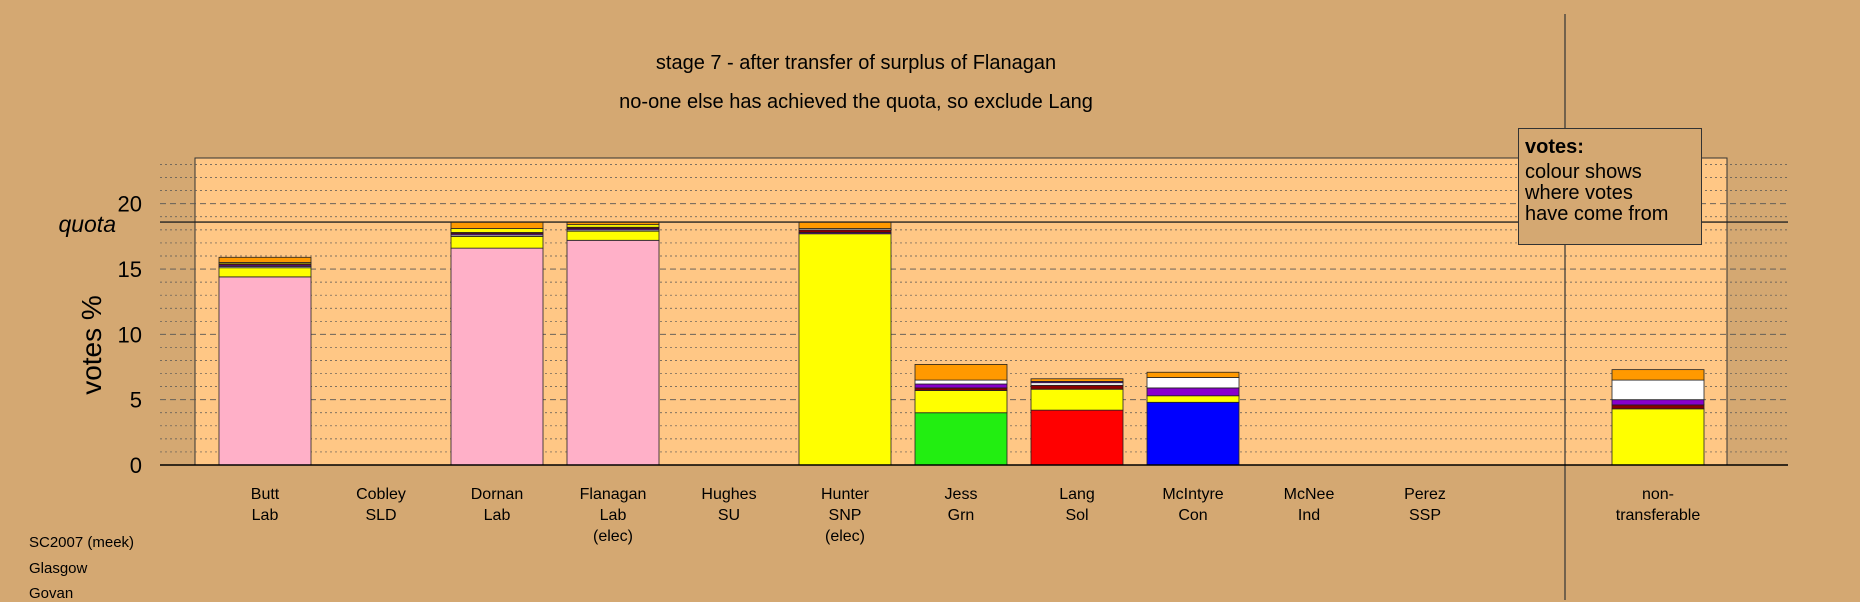  Describe the element at coordinates (729, 494) in the screenshot. I see `candidate-label-line: Hughes` at that location.